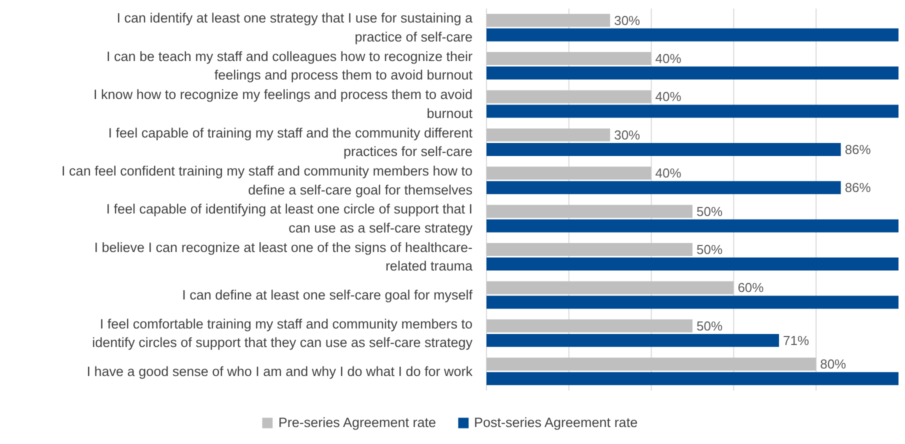  Describe the element at coordinates (751, 288) in the screenshot. I see `data-label: 60%` at that location.